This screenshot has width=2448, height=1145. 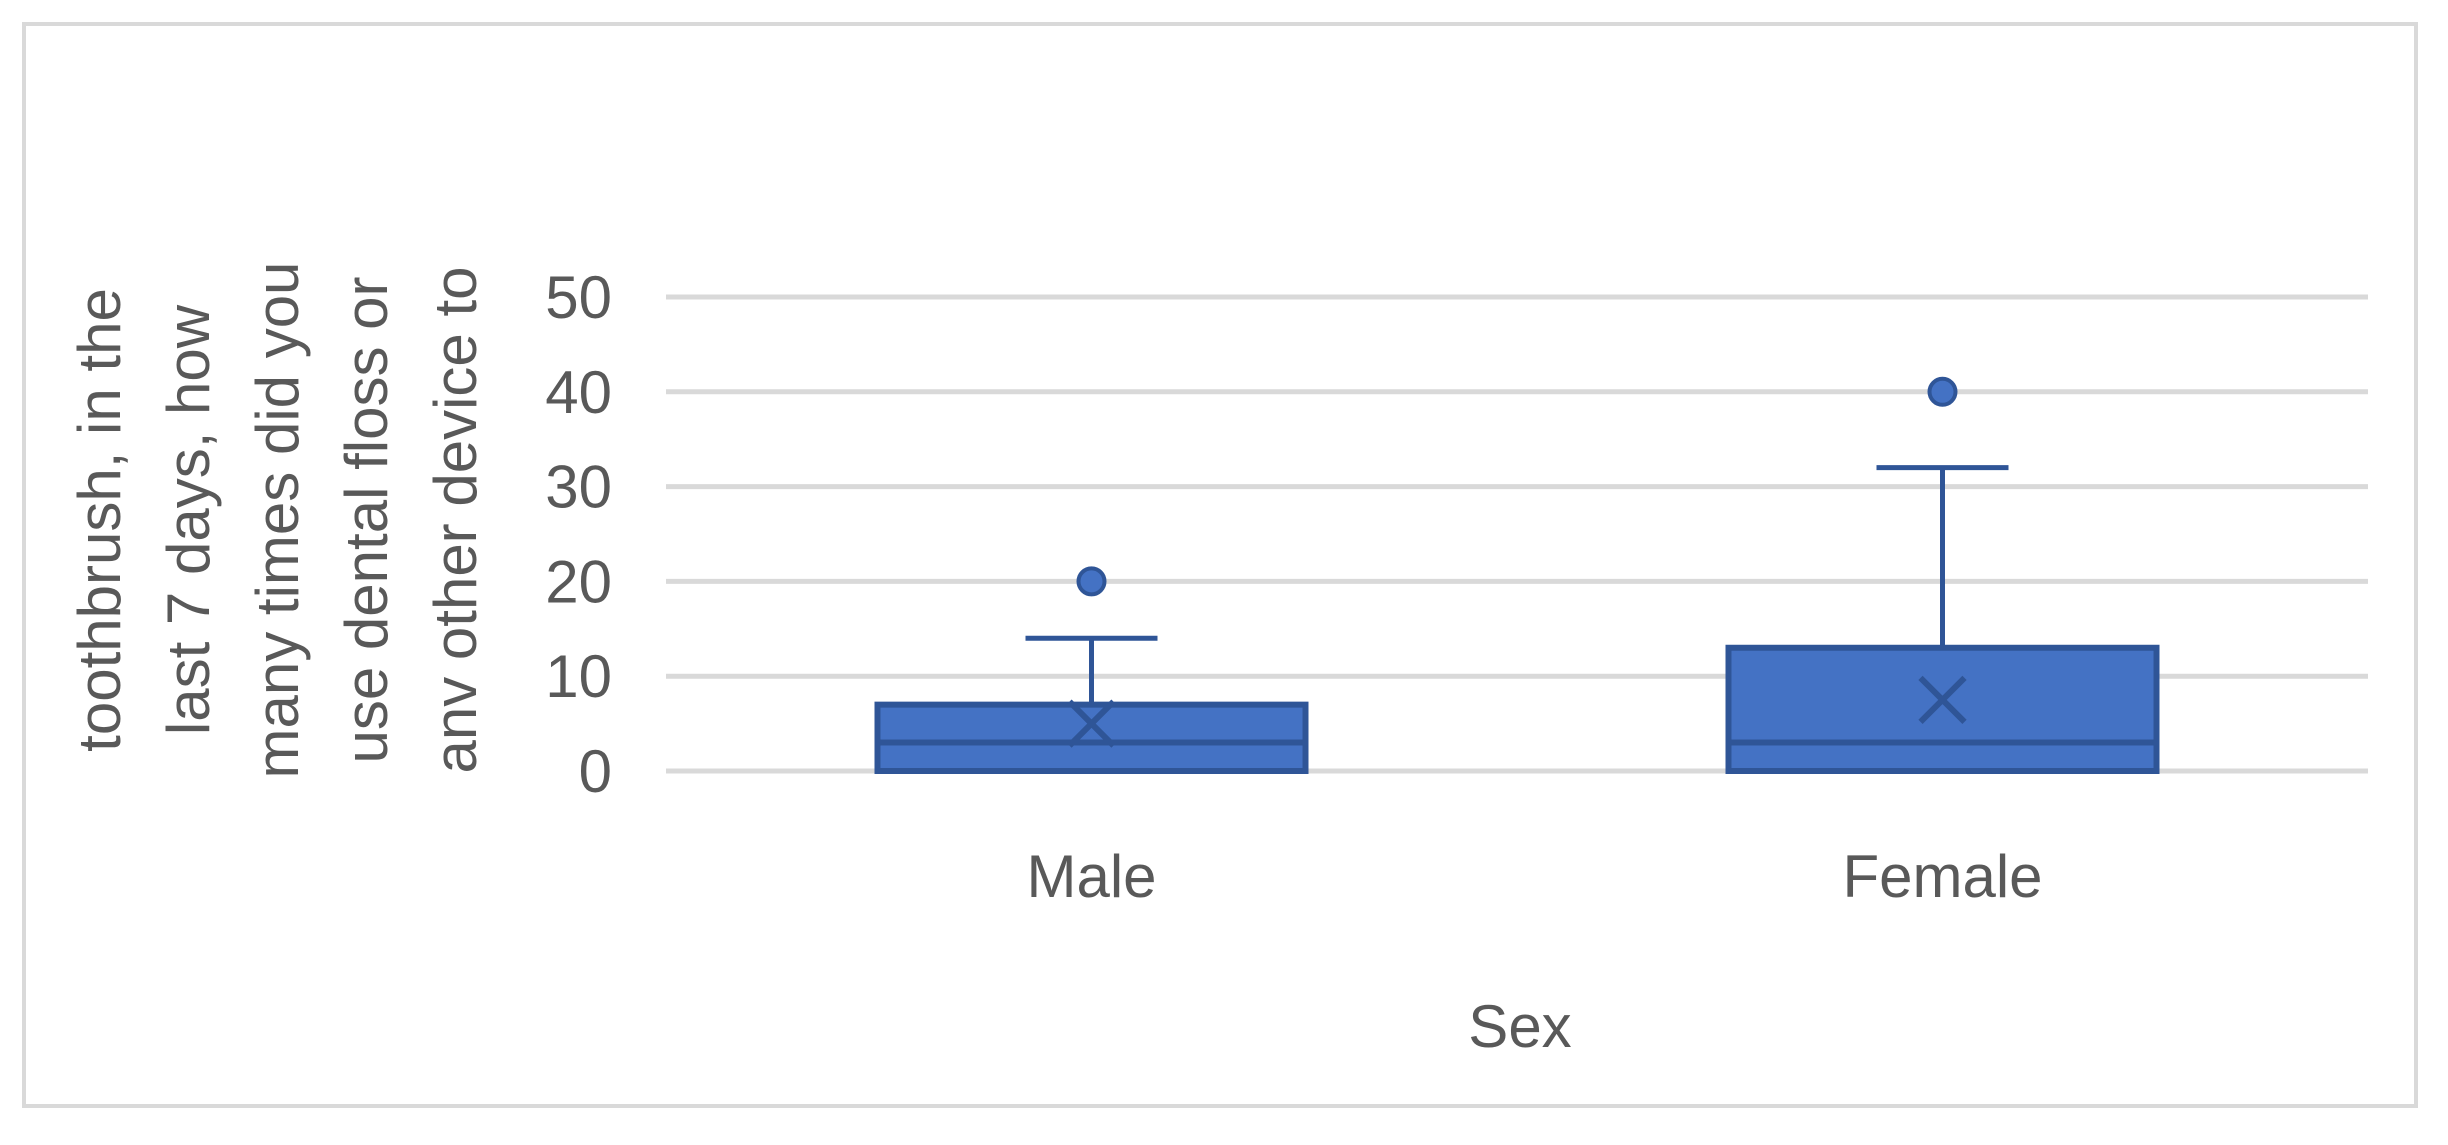 I want to click on y-axis-ticks: 0 10 20 30 40 50, so click(x=578, y=534).